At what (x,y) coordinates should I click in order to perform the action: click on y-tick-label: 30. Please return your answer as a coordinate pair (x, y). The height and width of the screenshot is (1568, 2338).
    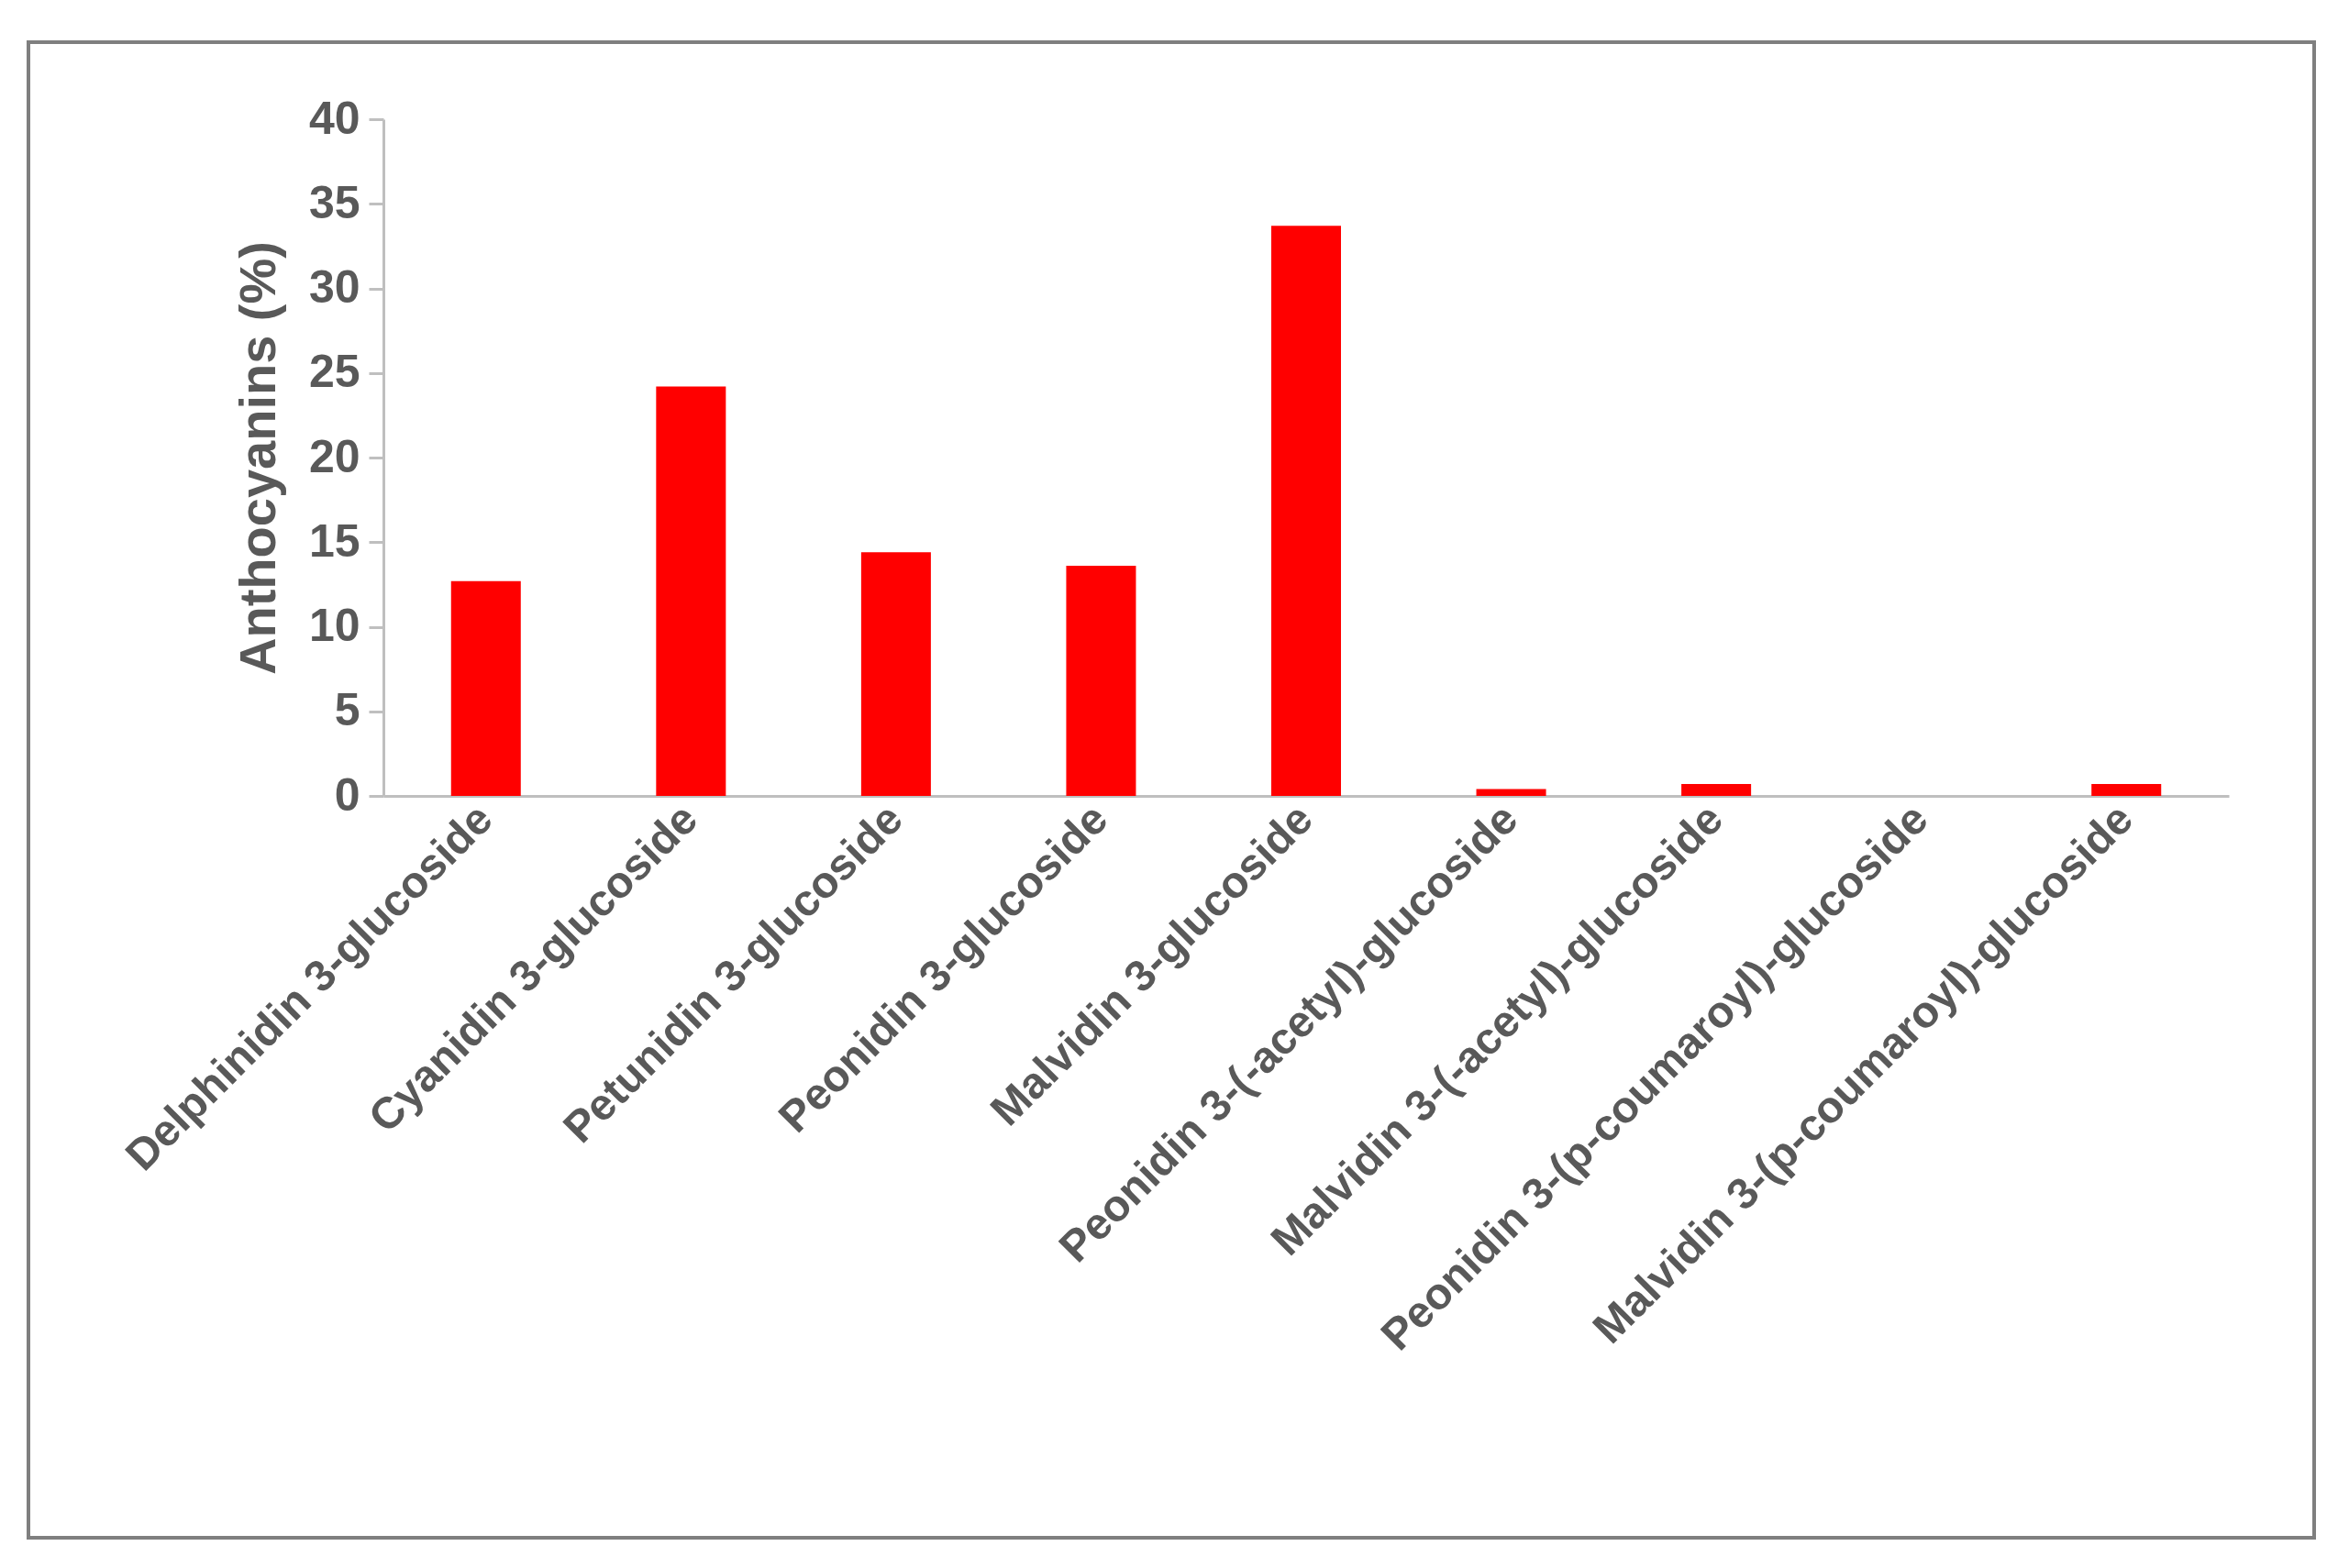
    Looking at the image, I should click on (334, 287).